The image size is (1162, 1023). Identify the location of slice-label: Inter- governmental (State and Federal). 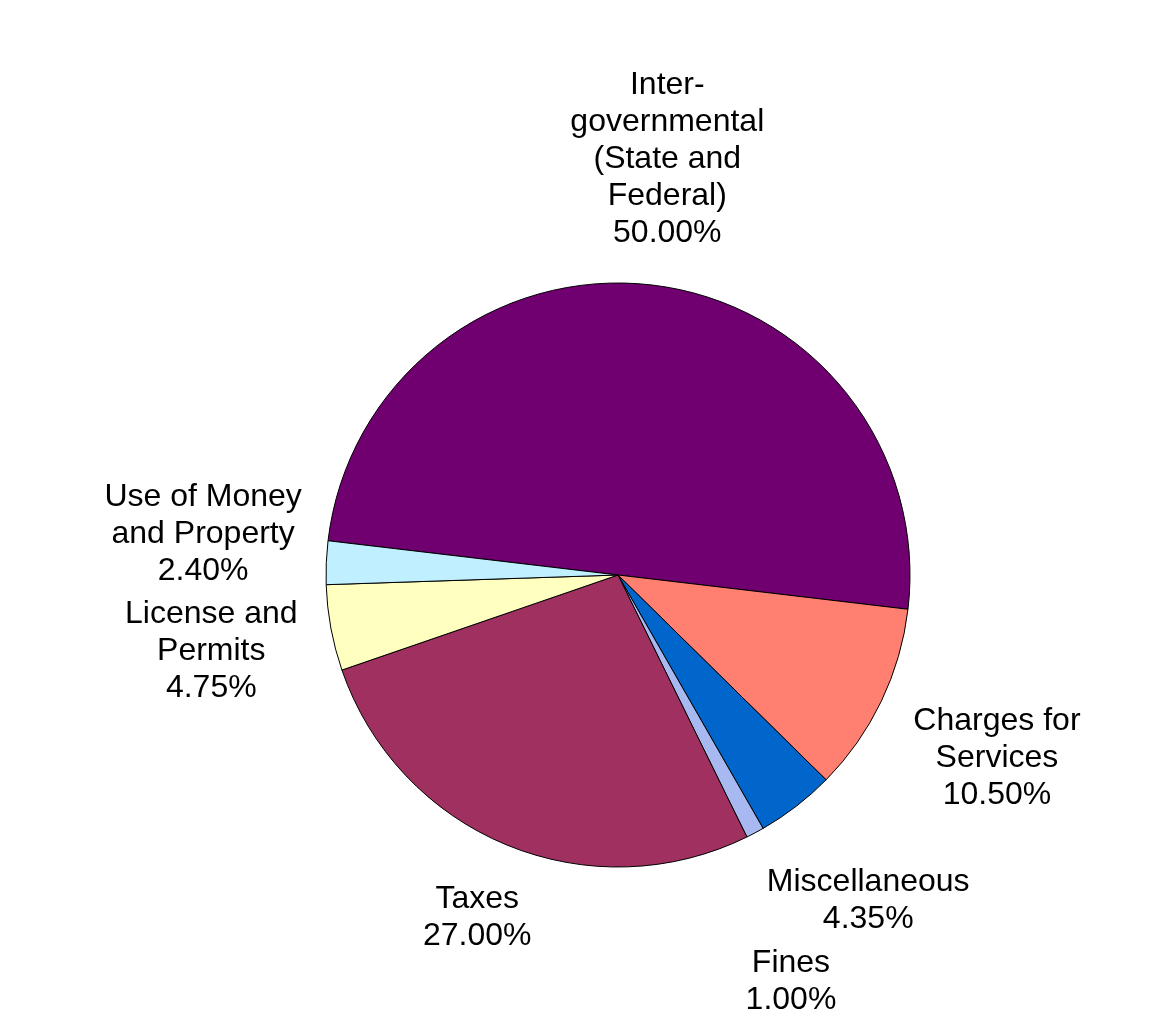
(667, 138).